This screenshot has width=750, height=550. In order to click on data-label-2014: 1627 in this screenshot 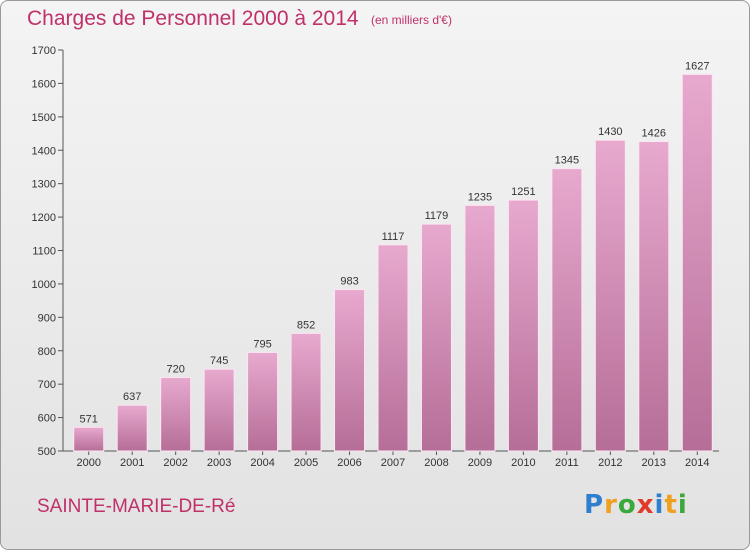, I will do `click(697, 66)`.